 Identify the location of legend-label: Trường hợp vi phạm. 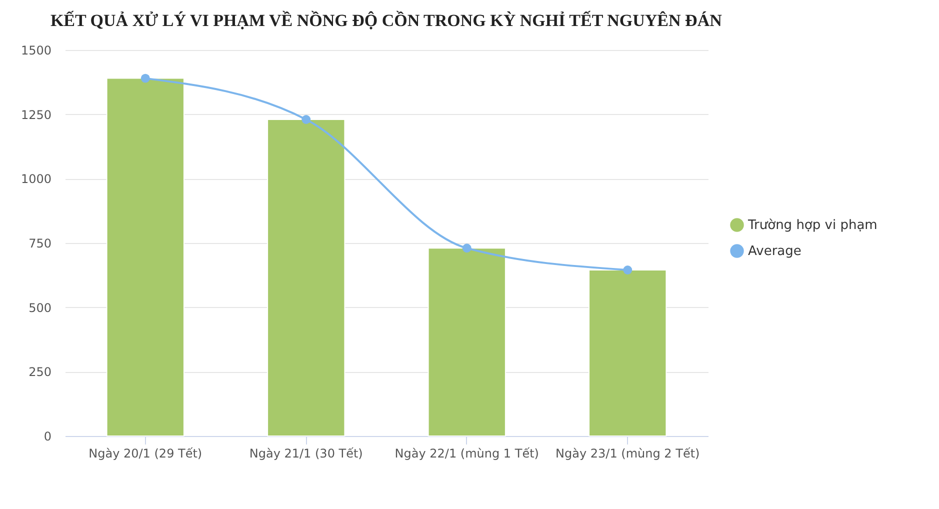
(812, 225).